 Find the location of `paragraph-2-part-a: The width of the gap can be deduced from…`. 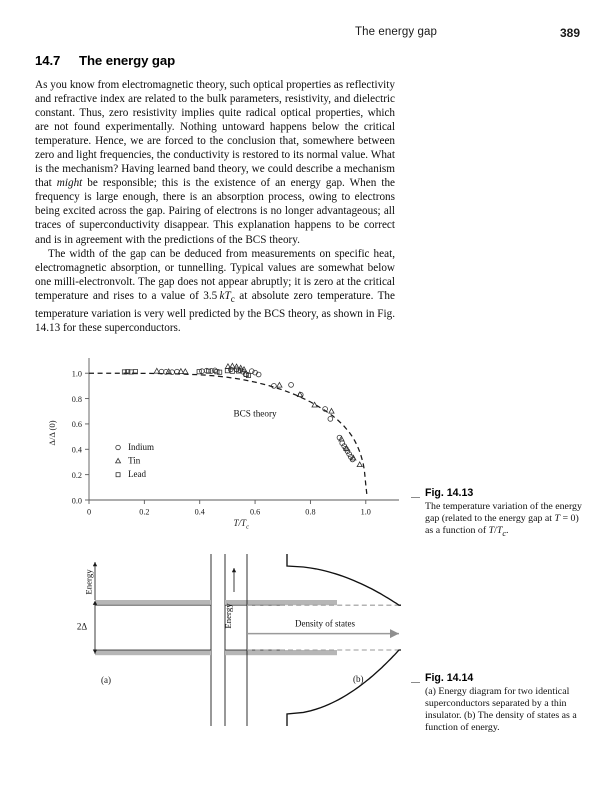

paragraph-2-part-a: The width of the gap can be deduced from… is located at coordinates (215, 274).